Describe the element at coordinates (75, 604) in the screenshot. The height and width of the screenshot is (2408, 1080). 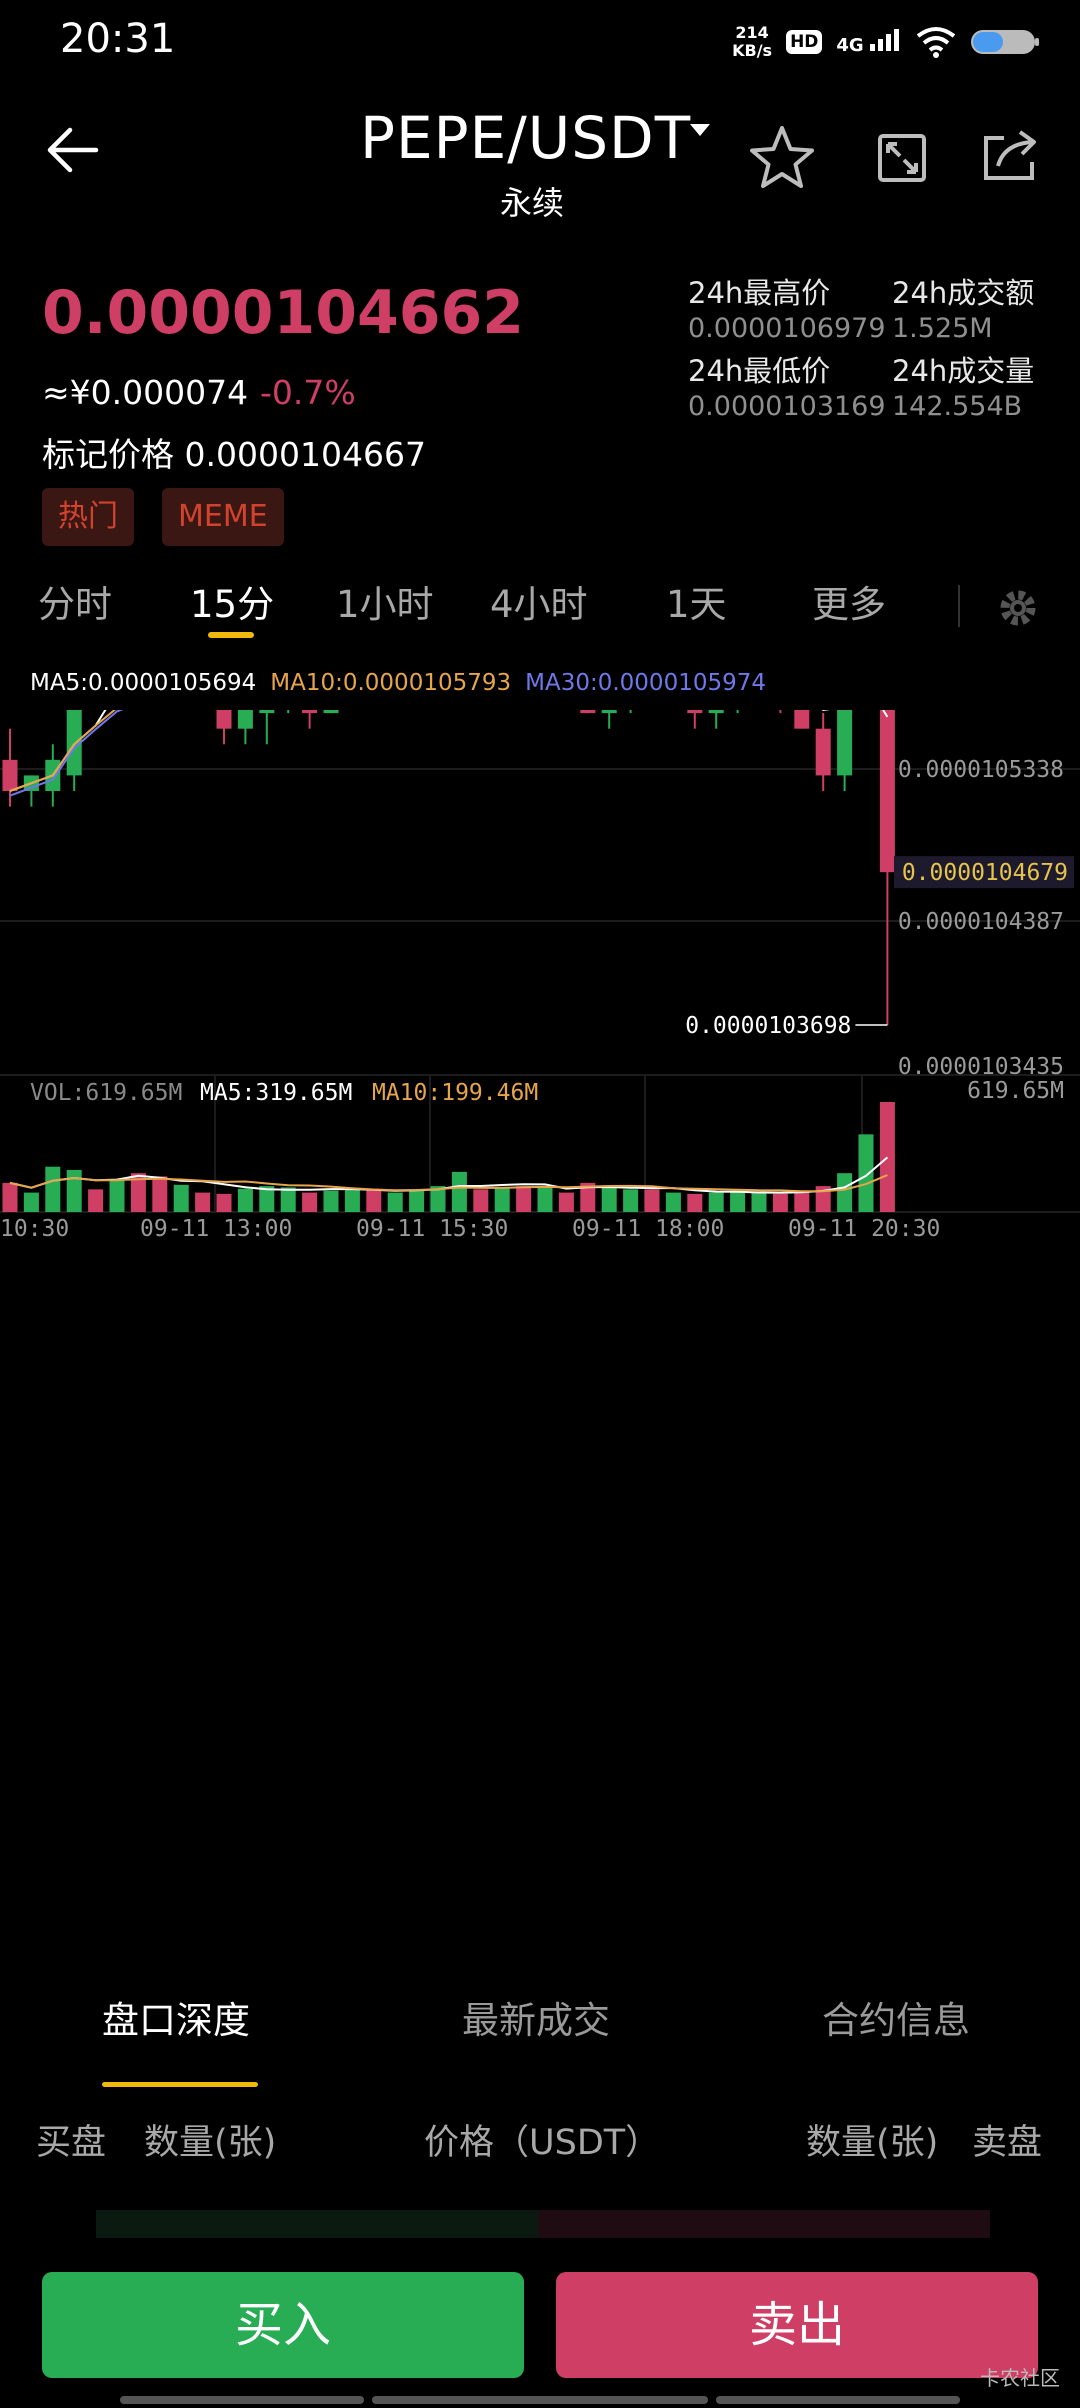
I see `tab-timeline: 分时` at that location.